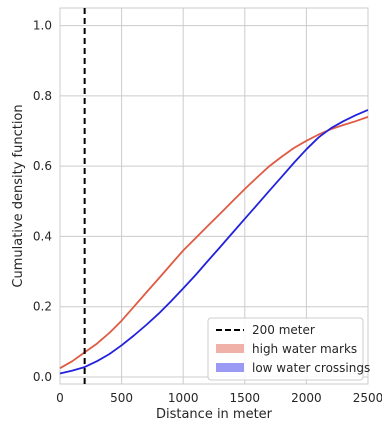 The width and height of the screenshot is (382, 426). What do you see at coordinates (230, 348) in the screenshot?
I see `legend-swatch-high-water-marks` at bounding box center [230, 348].